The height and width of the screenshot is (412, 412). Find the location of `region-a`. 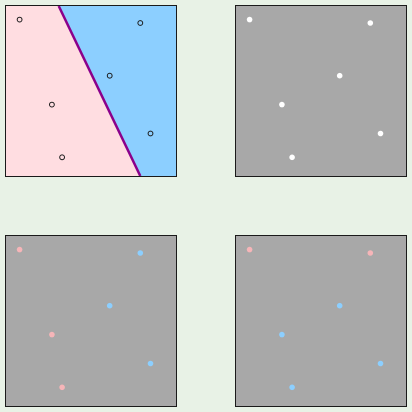

region-a is located at coordinates (73, 91).